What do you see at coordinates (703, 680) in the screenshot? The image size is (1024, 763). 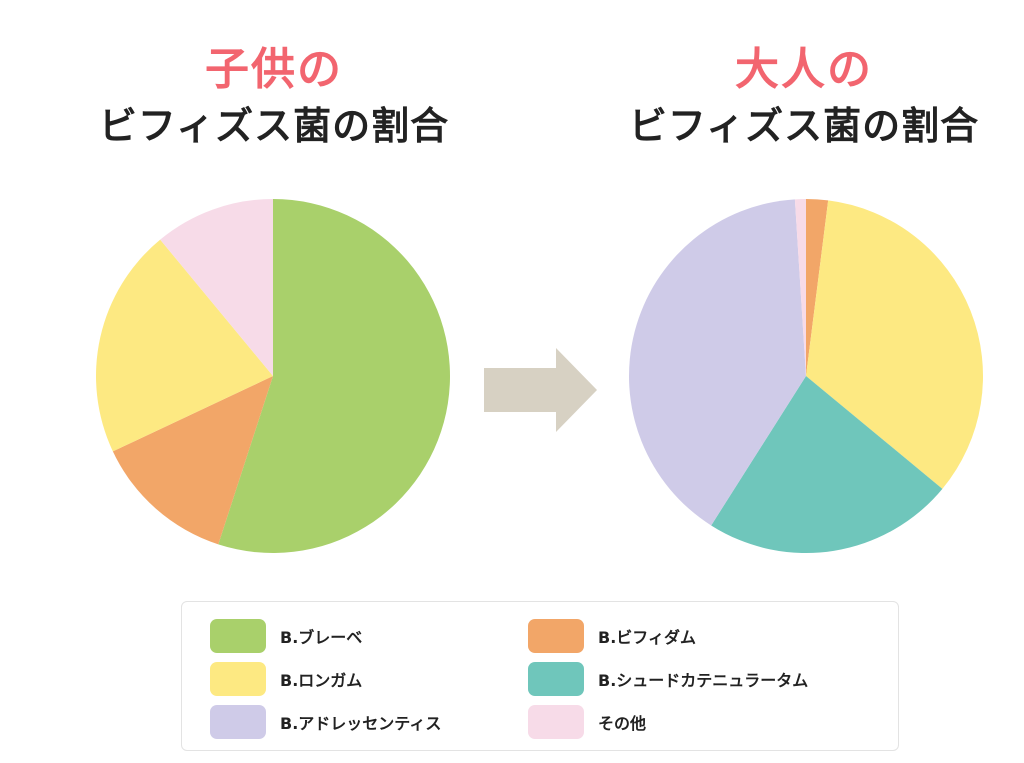 I see `legend-label: B.シュードカテニュラータム` at bounding box center [703, 680].